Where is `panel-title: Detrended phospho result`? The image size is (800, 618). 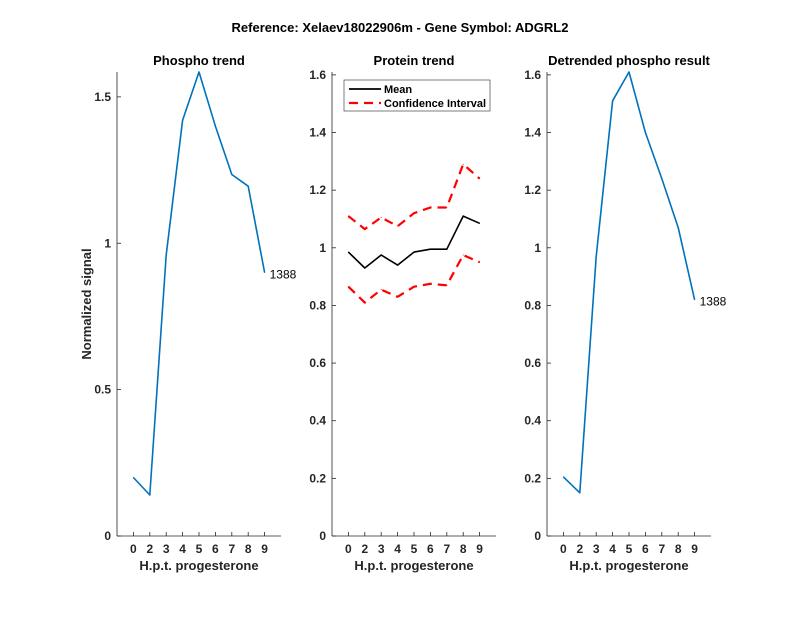
panel-title: Detrended phospho result is located at coordinates (629, 60).